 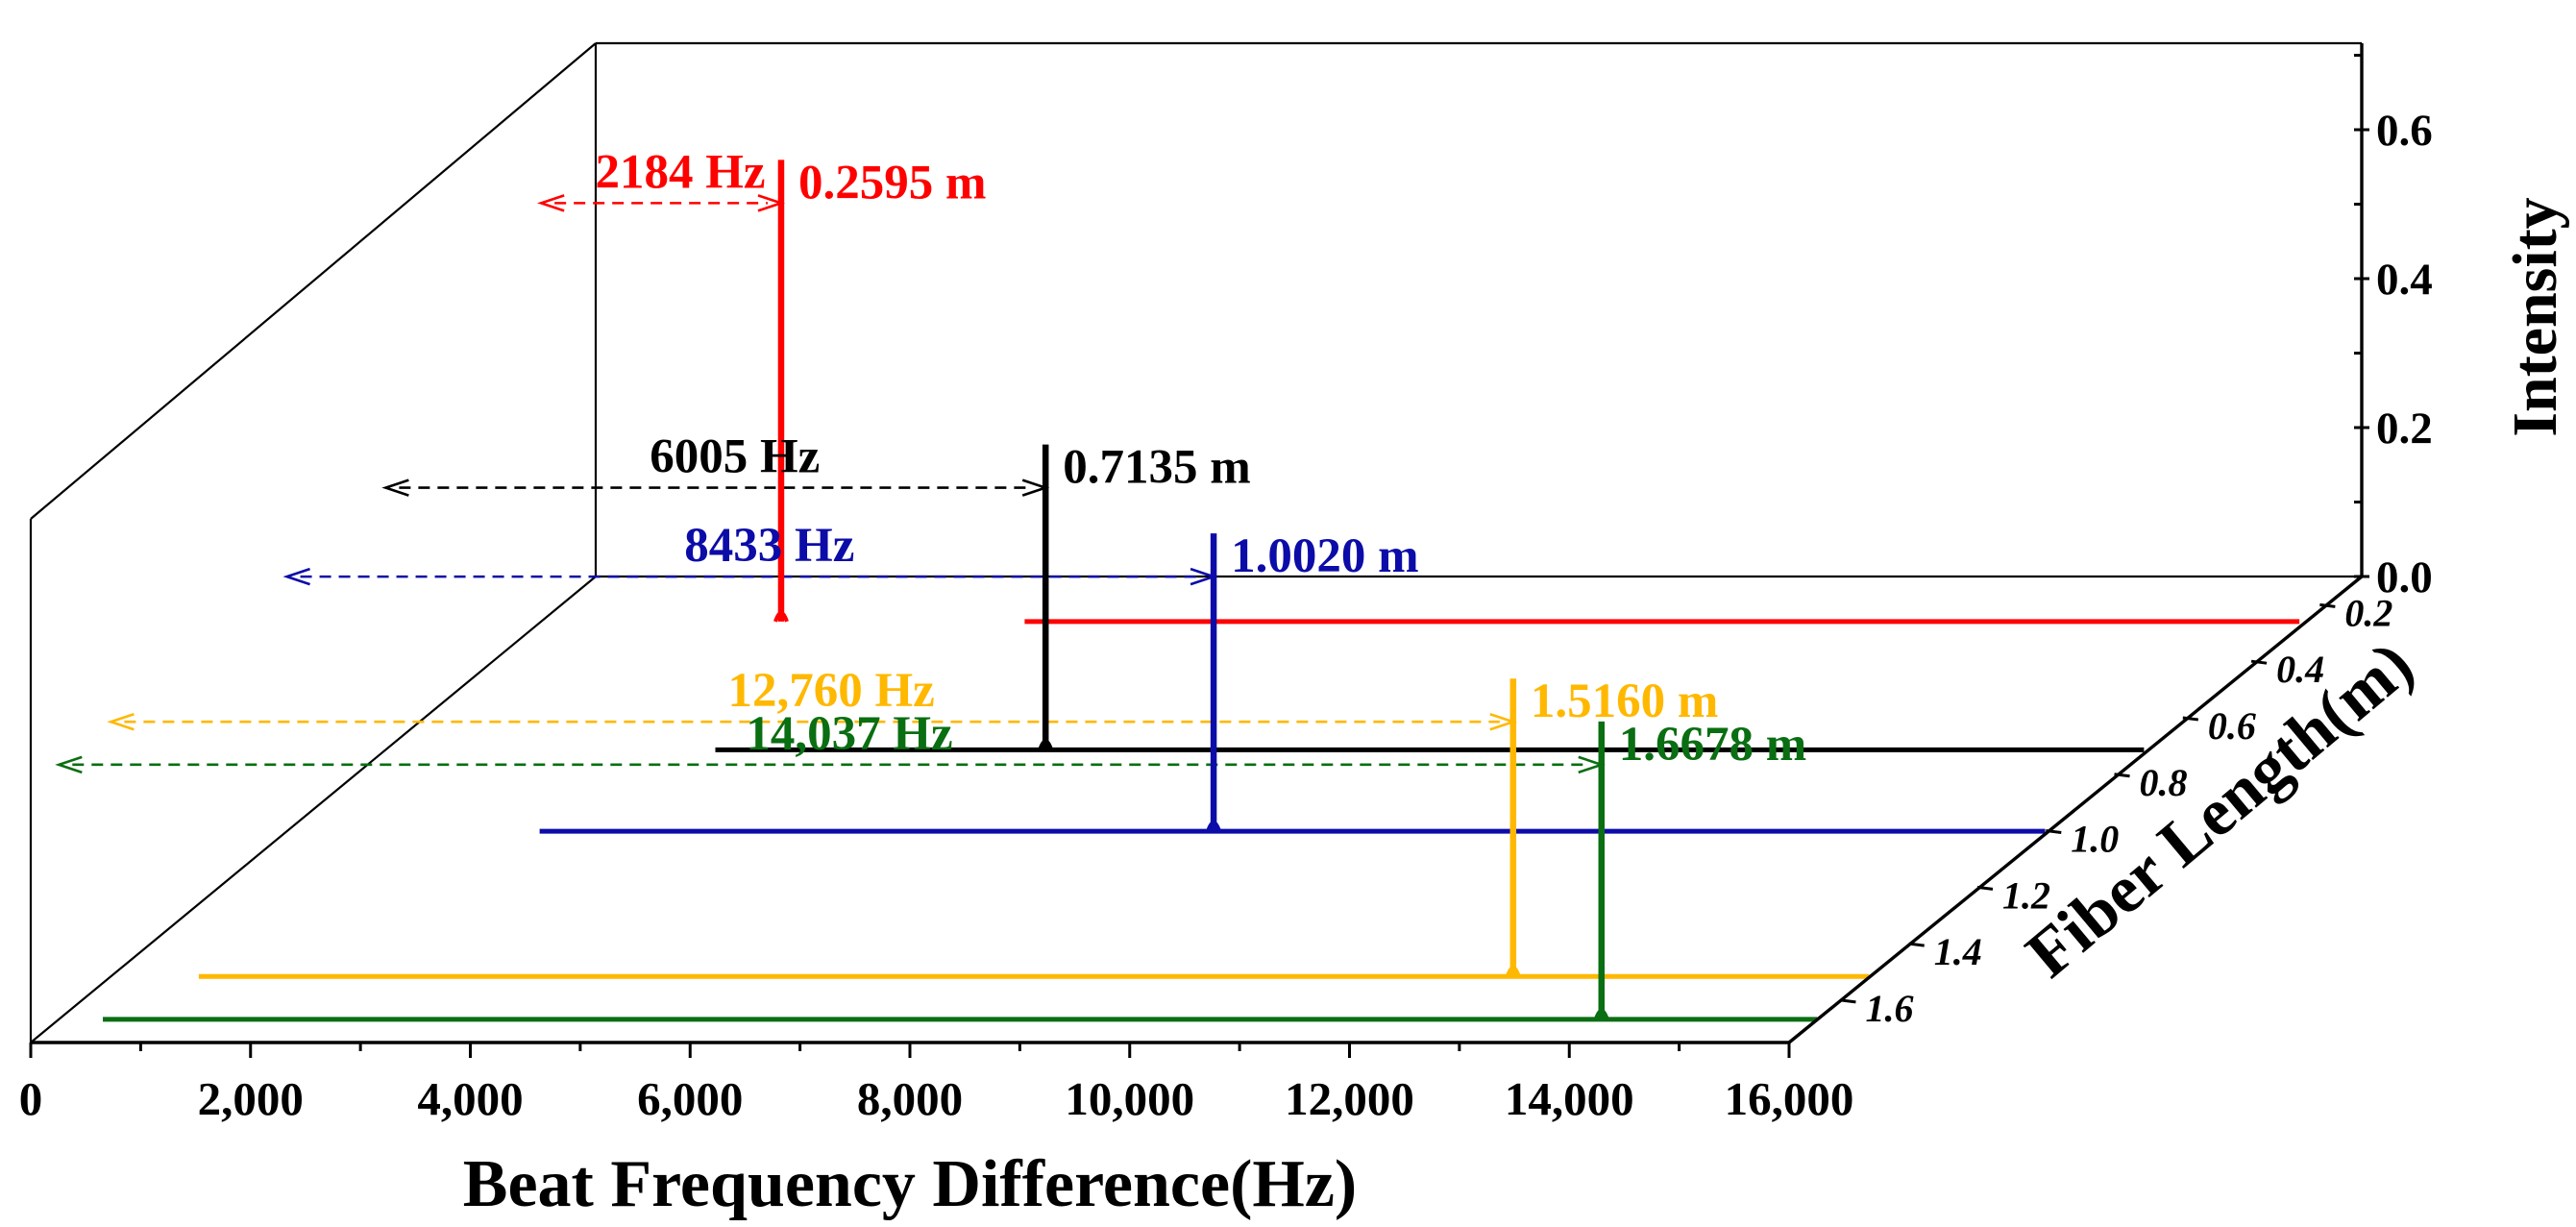 What do you see at coordinates (2404, 131) in the screenshot?
I see `y-tick-label: 0.6` at bounding box center [2404, 131].